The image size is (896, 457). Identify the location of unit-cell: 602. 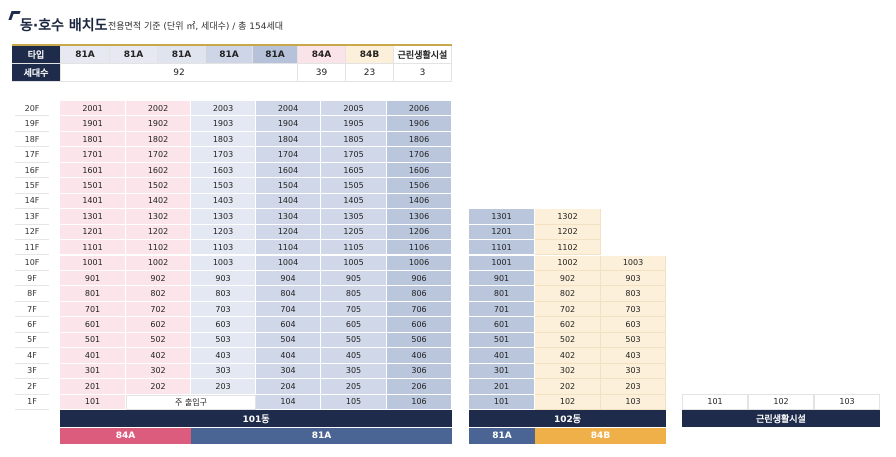
(158, 325).